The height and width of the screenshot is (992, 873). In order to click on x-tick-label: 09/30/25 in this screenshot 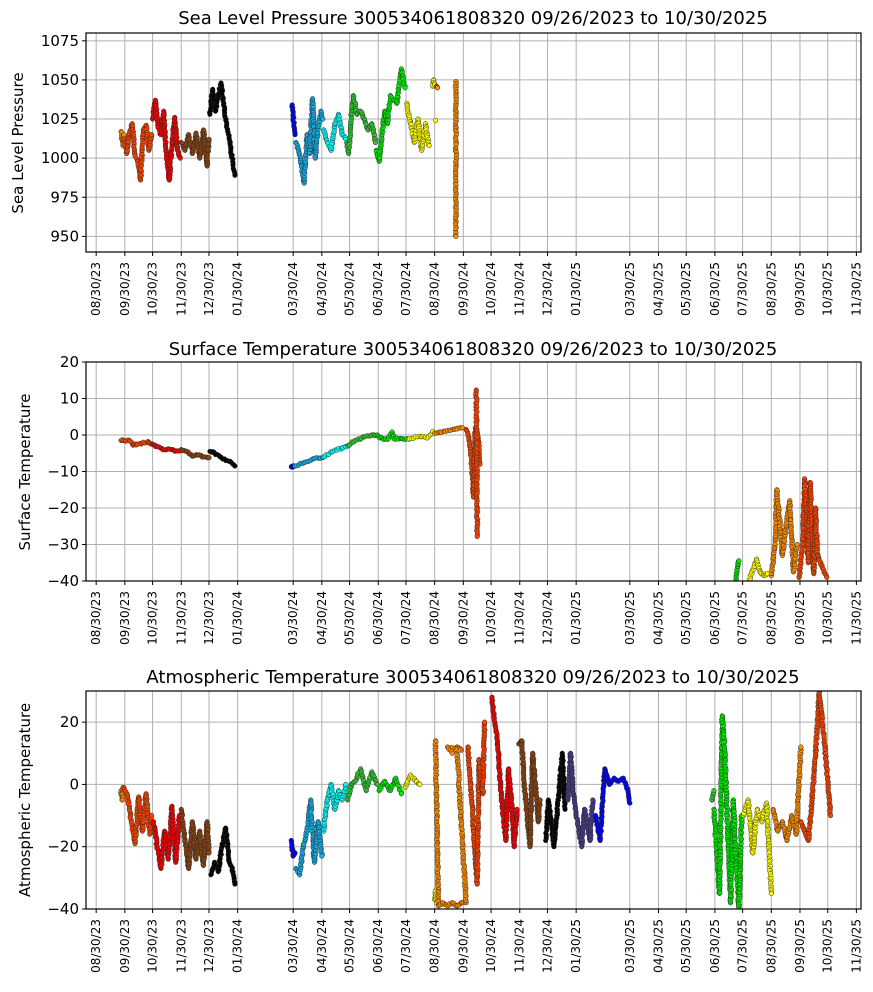, I will do `click(800, 618)`.